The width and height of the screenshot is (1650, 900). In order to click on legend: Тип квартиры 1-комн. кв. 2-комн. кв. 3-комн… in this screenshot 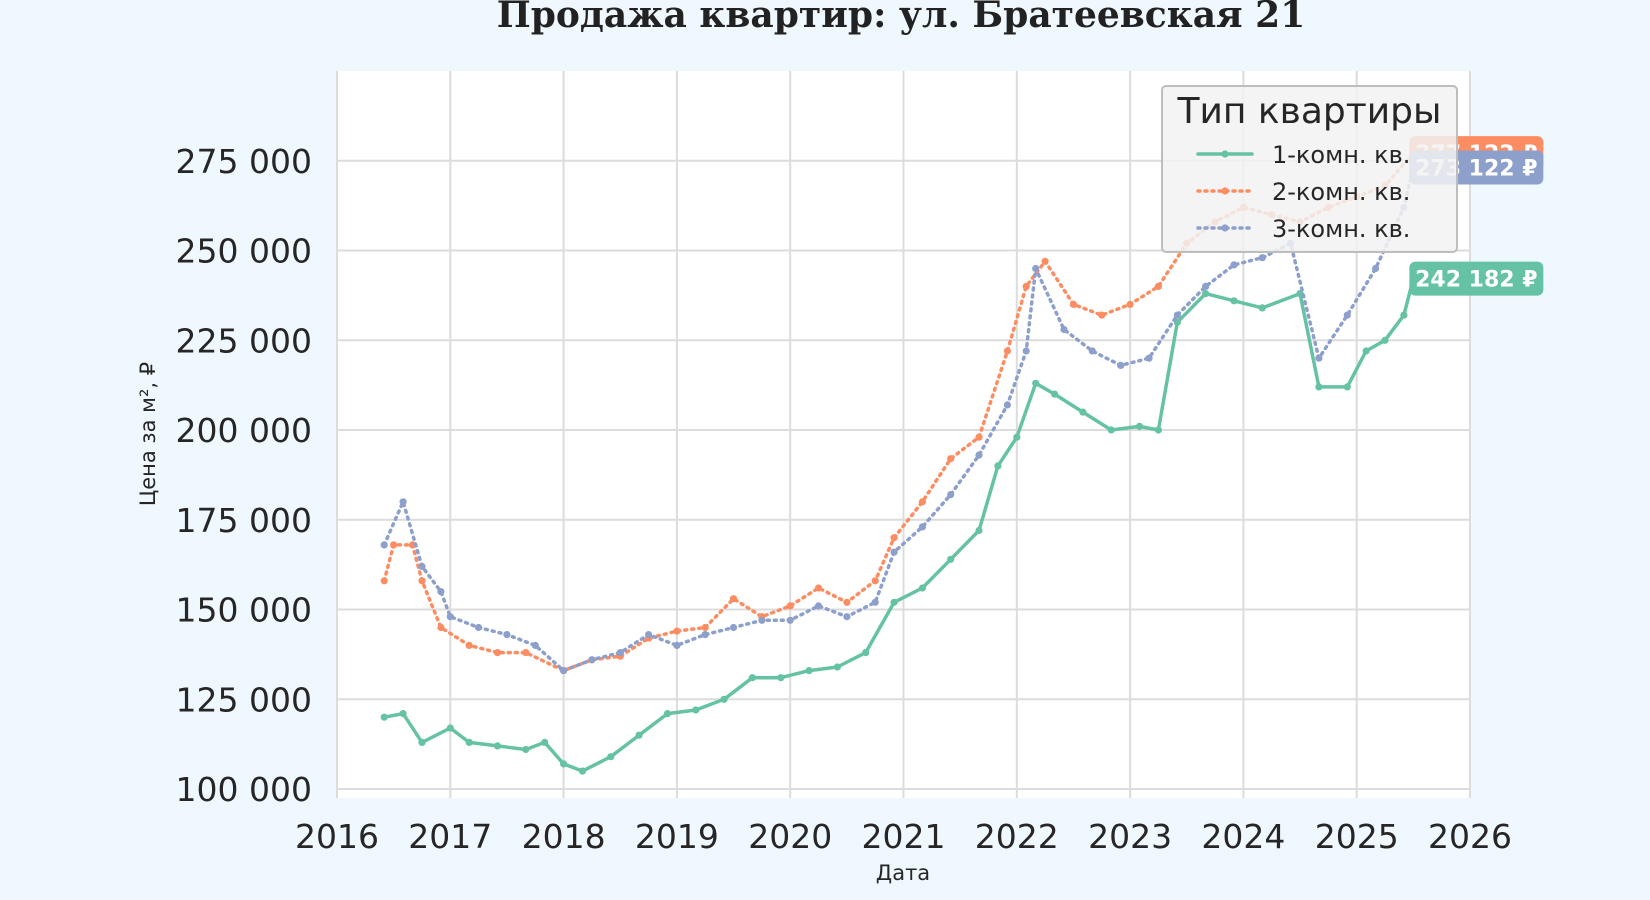, I will do `click(1309, 169)`.